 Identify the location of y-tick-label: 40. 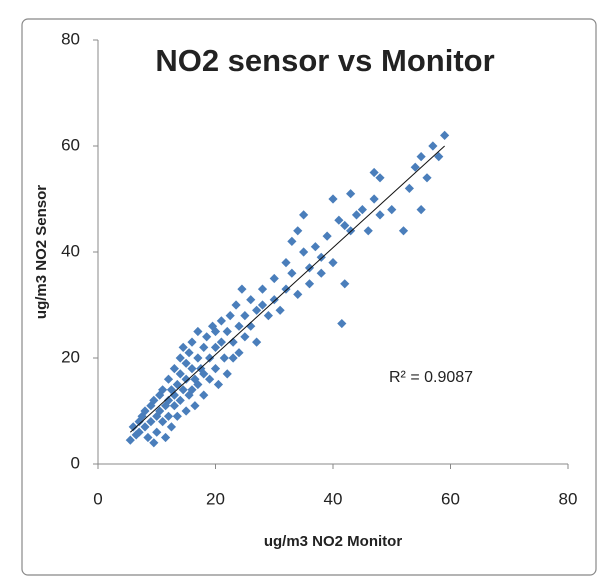
(70, 250).